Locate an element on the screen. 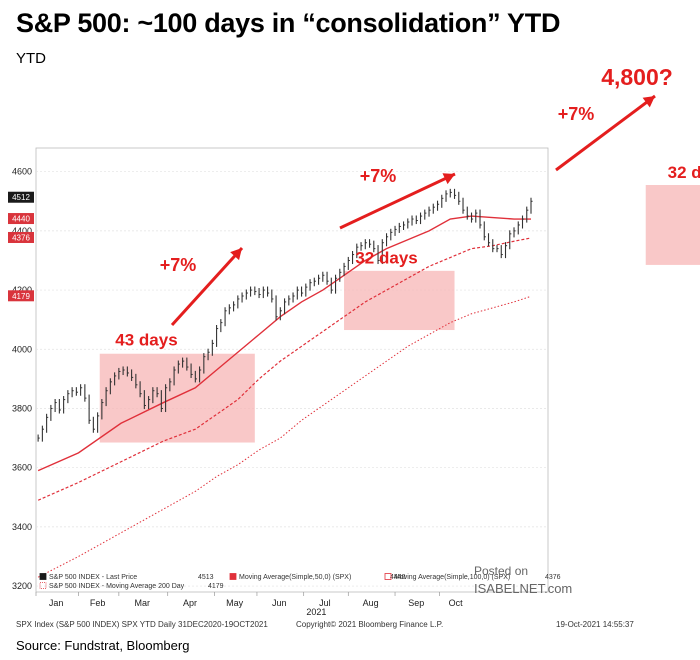  legend-label: S&P 500 INDEX - Last Price is located at coordinates (93, 577).